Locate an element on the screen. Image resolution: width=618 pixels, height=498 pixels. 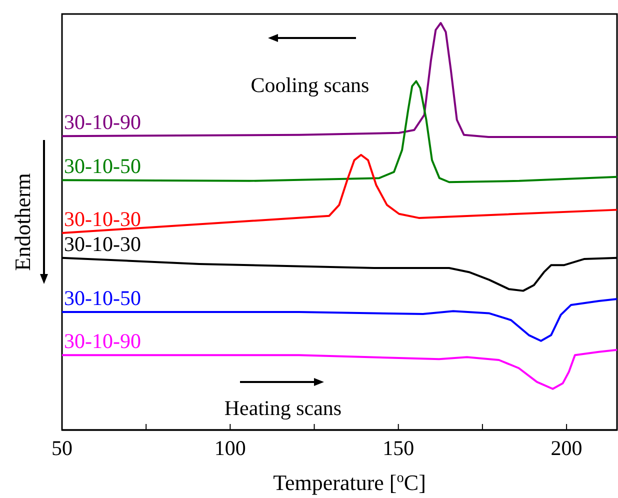
y-axis-title: Endotherm is located at coordinates (22, 222).